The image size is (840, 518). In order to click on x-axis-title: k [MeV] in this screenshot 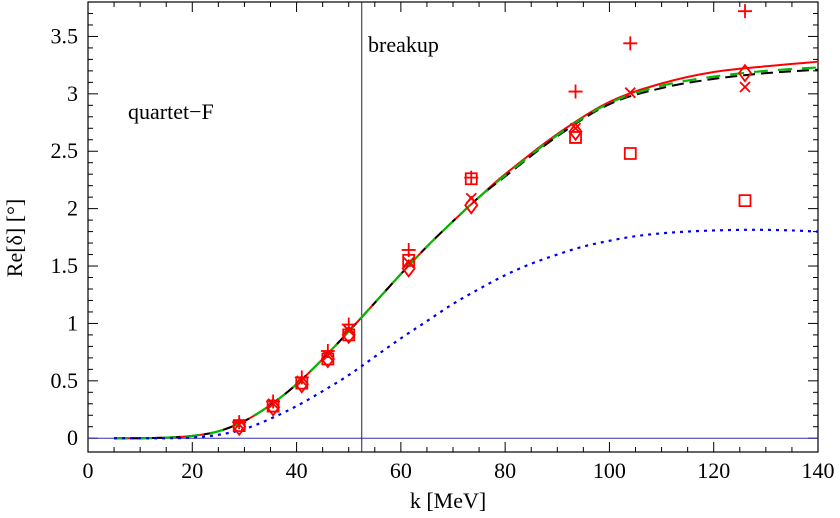, I will do `click(448, 500)`.